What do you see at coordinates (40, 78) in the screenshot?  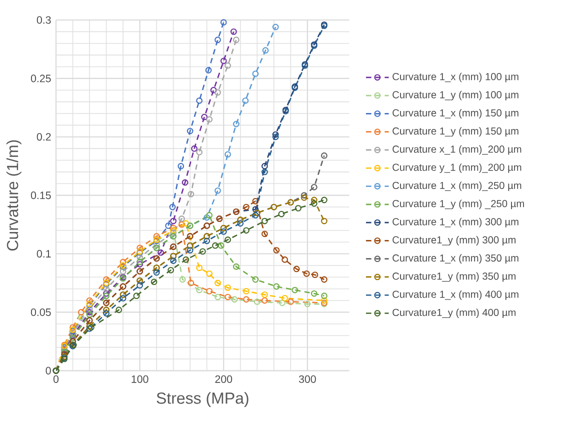 I see `y-tick-label: 0.25` at bounding box center [40, 78].